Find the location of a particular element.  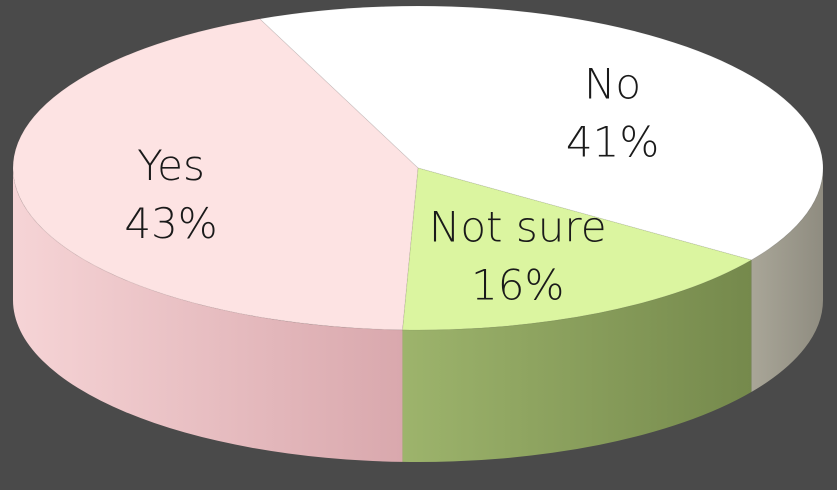

pie-slice-not-sure is located at coordinates (577, 249).